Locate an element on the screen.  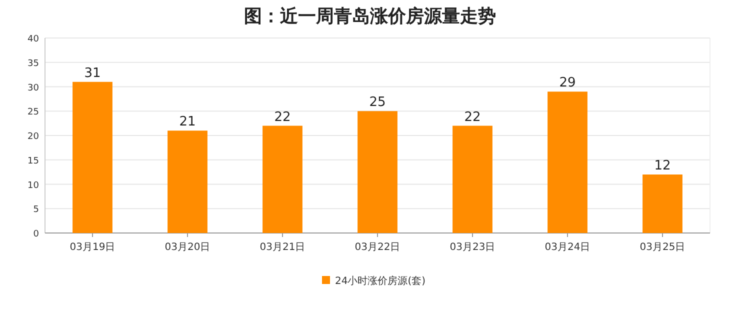
data-label: 31 is located at coordinates (92, 73).